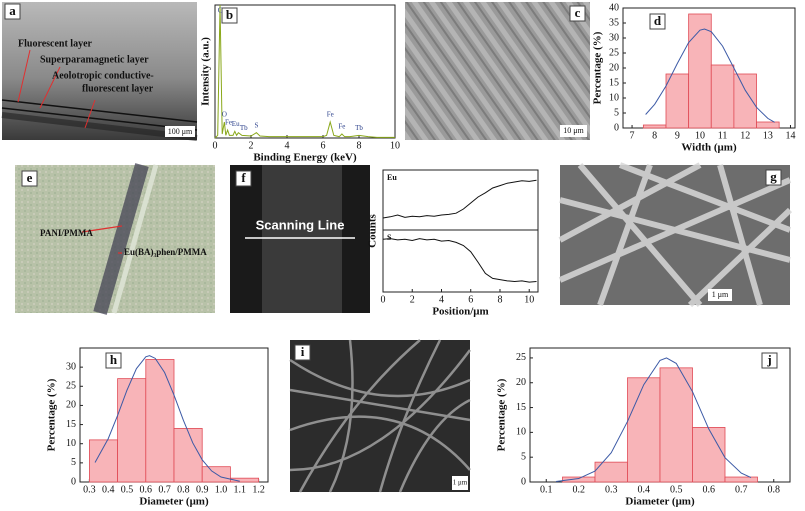 The width and height of the screenshot is (805, 511). Describe the element at coordinates (202, 489) in the screenshot. I see `x-tick-label: 0.9` at that location.